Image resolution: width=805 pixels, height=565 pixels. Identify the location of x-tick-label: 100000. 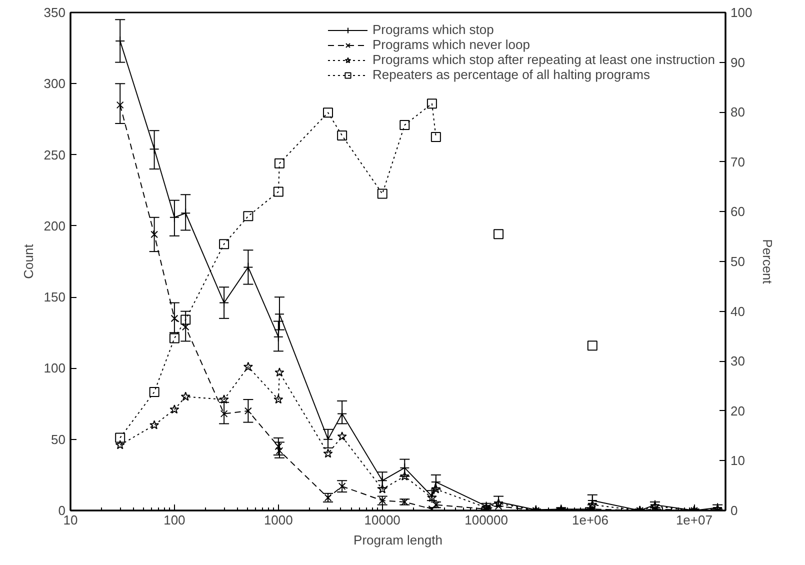
(486, 520).